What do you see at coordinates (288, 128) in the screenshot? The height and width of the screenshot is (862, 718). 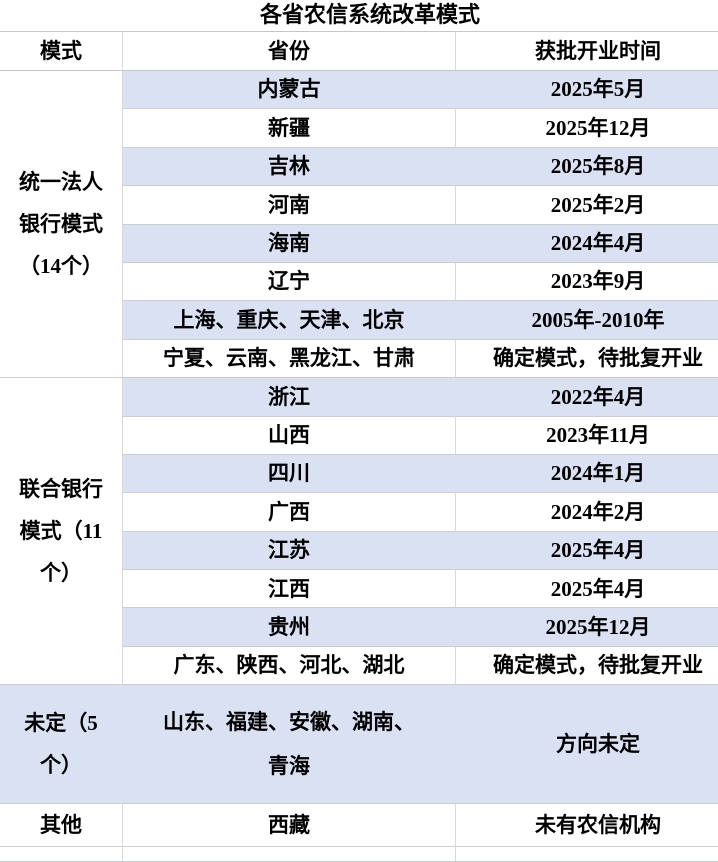 I see `province-cell: 新疆` at bounding box center [288, 128].